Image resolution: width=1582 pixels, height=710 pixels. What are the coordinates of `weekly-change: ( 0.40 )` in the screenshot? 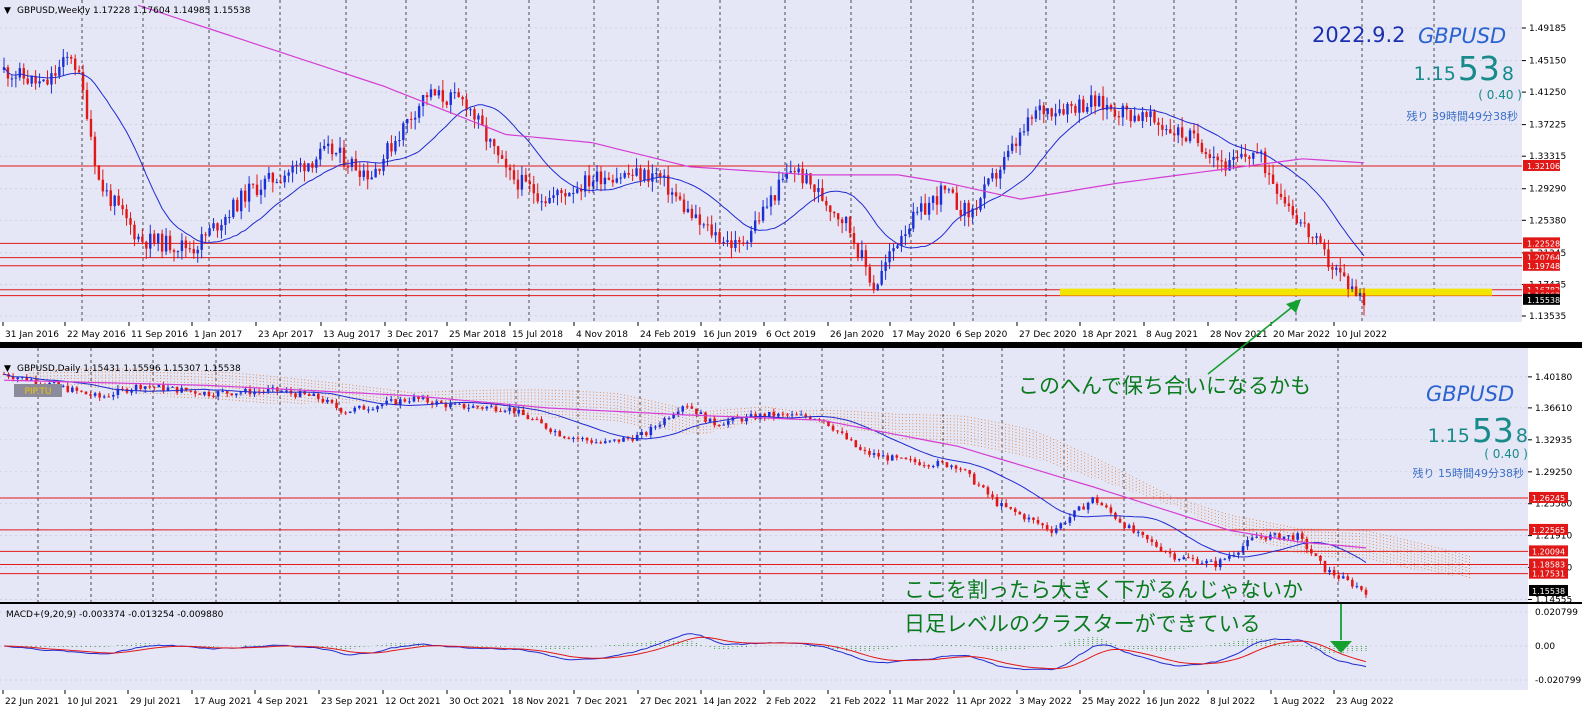 It's located at (1500, 95).